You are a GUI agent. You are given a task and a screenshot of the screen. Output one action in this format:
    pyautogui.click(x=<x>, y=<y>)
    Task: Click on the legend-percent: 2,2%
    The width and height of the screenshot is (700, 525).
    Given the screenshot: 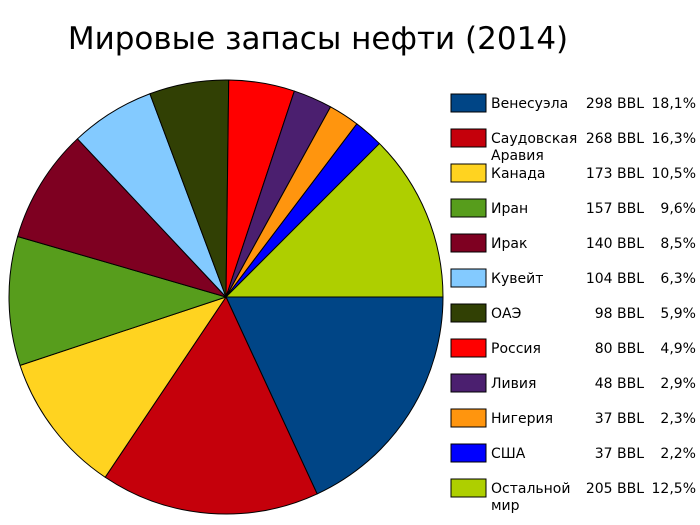 What is the action you would take?
    pyautogui.click(x=678, y=454)
    